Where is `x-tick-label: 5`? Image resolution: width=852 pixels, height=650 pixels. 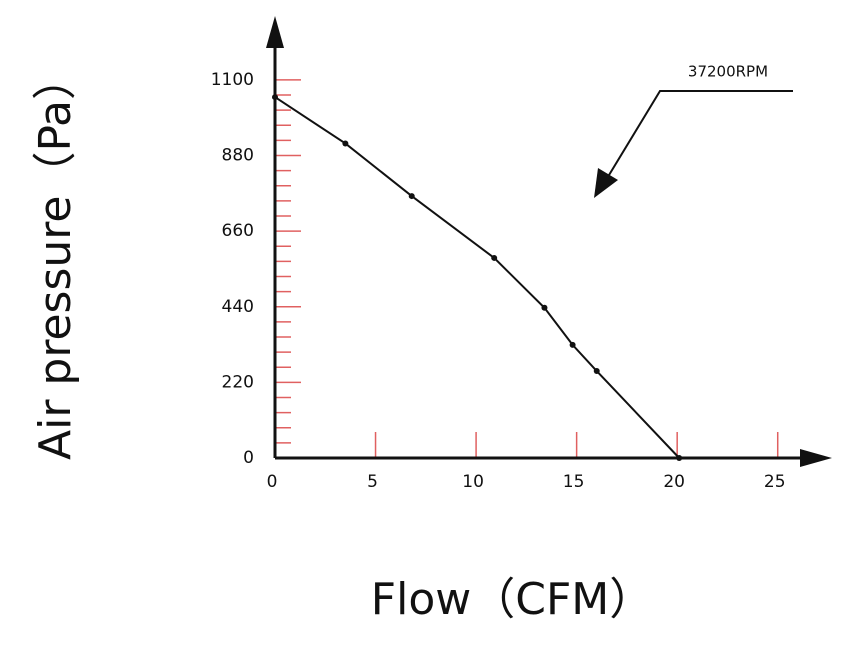 x-tick-label: 5 is located at coordinates (372, 482).